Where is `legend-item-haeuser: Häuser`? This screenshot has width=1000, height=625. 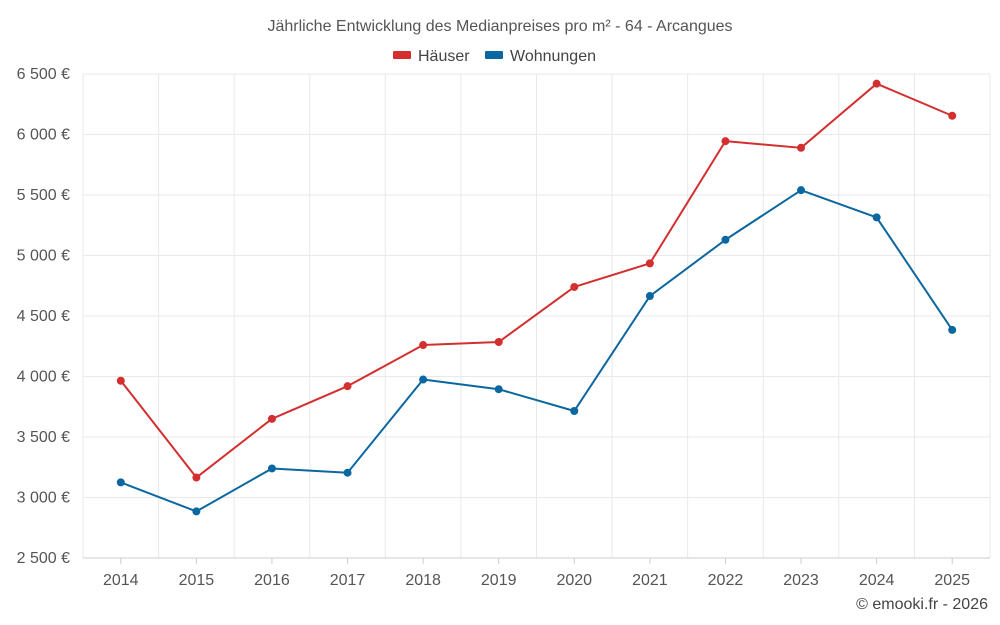 legend-item-haeuser: Häuser is located at coordinates (431, 56).